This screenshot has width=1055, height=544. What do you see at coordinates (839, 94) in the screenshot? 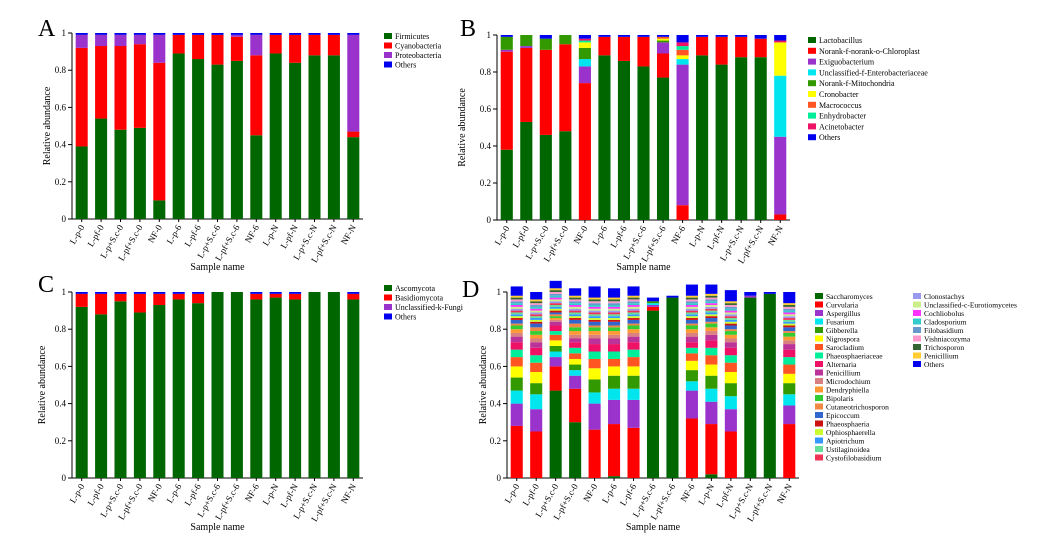
I see `legend-label: Cronobacter` at bounding box center [839, 94].